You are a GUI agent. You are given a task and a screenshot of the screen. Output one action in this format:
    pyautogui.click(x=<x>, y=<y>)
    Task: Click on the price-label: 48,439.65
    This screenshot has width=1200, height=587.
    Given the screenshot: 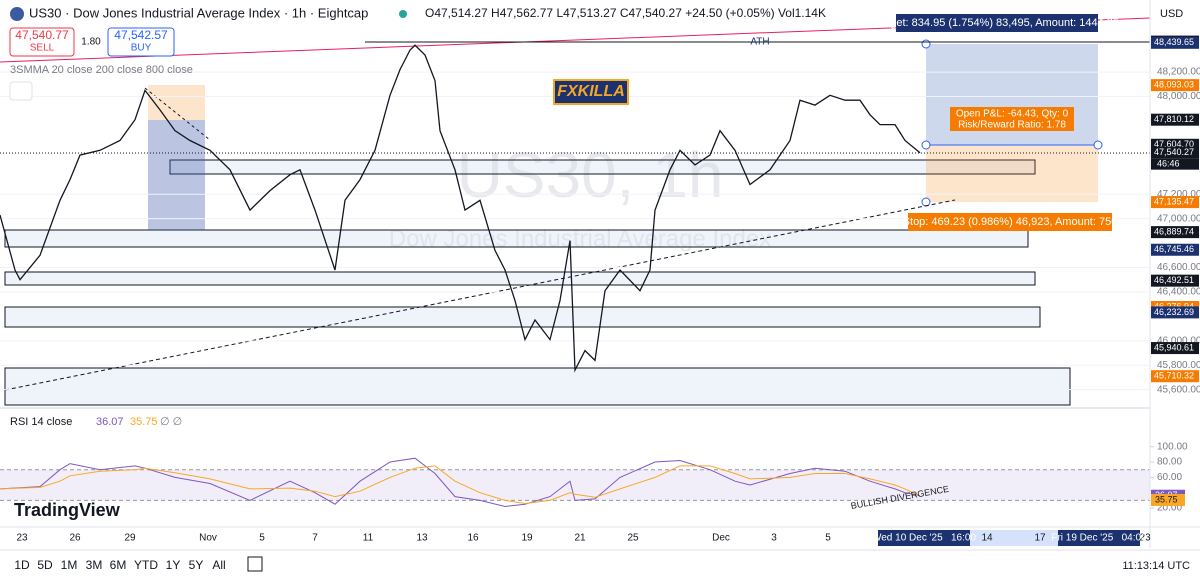 What is the action you would take?
    pyautogui.click(x=1174, y=42)
    